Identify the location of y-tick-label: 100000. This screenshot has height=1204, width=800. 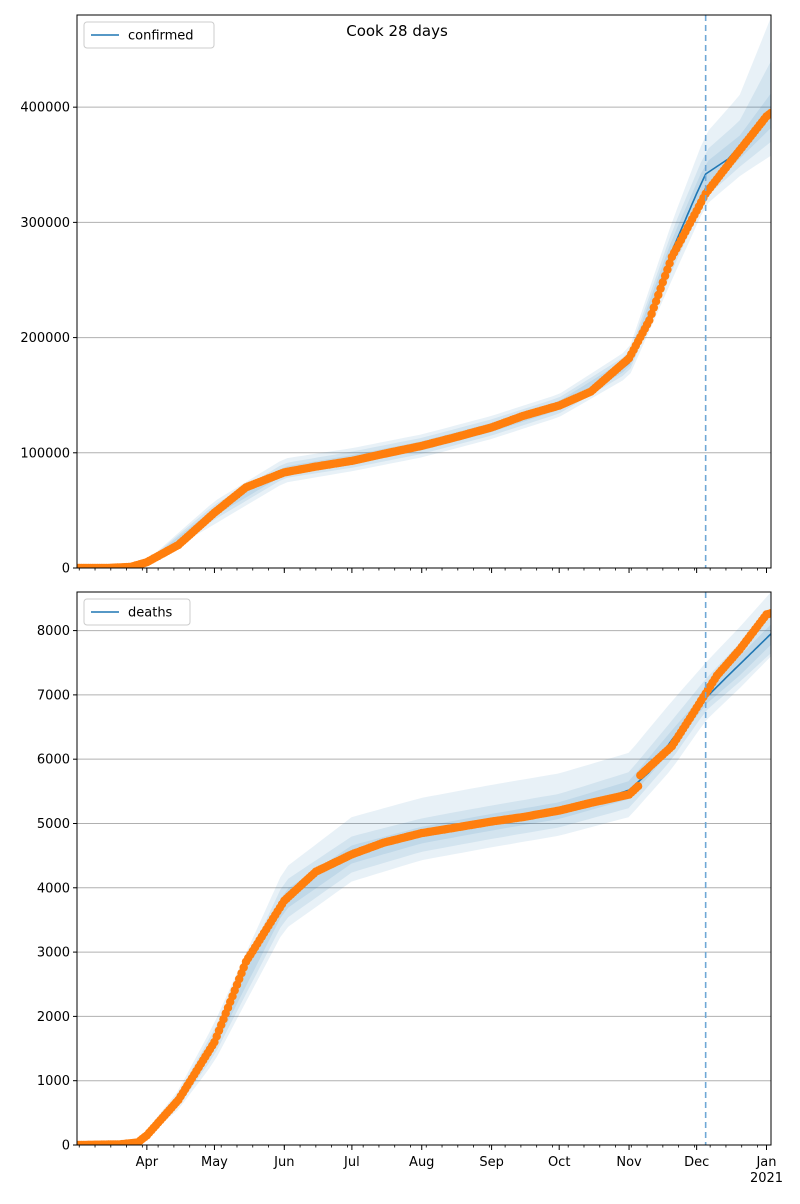
(45, 453).